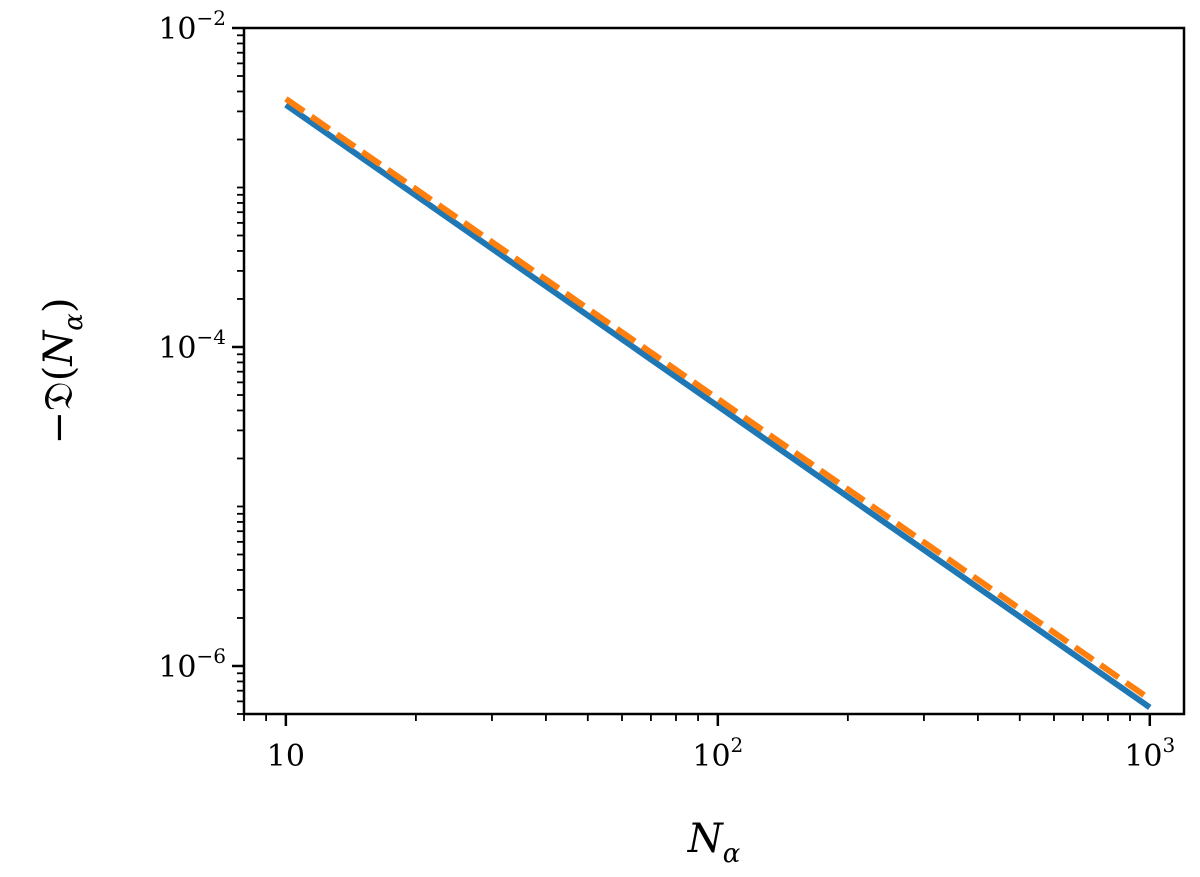 The height and width of the screenshot is (877, 1200). What do you see at coordinates (717, 753) in the screenshot?
I see `x-tick-label: 10²` at bounding box center [717, 753].